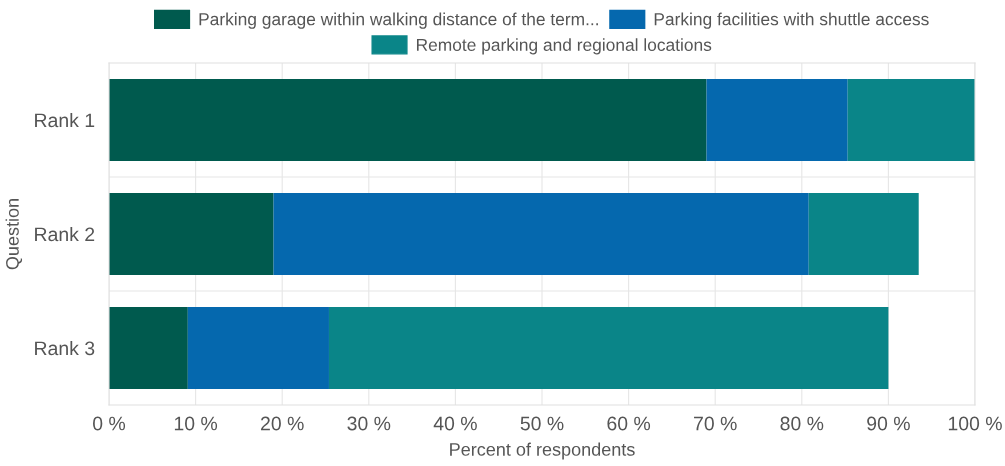 The width and height of the screenshot is (1005, 466). What do you see at coordinates (65, 120) in the screenshot?
I see `y-tick-label: Rank 1` at bounding box center [65, 120].